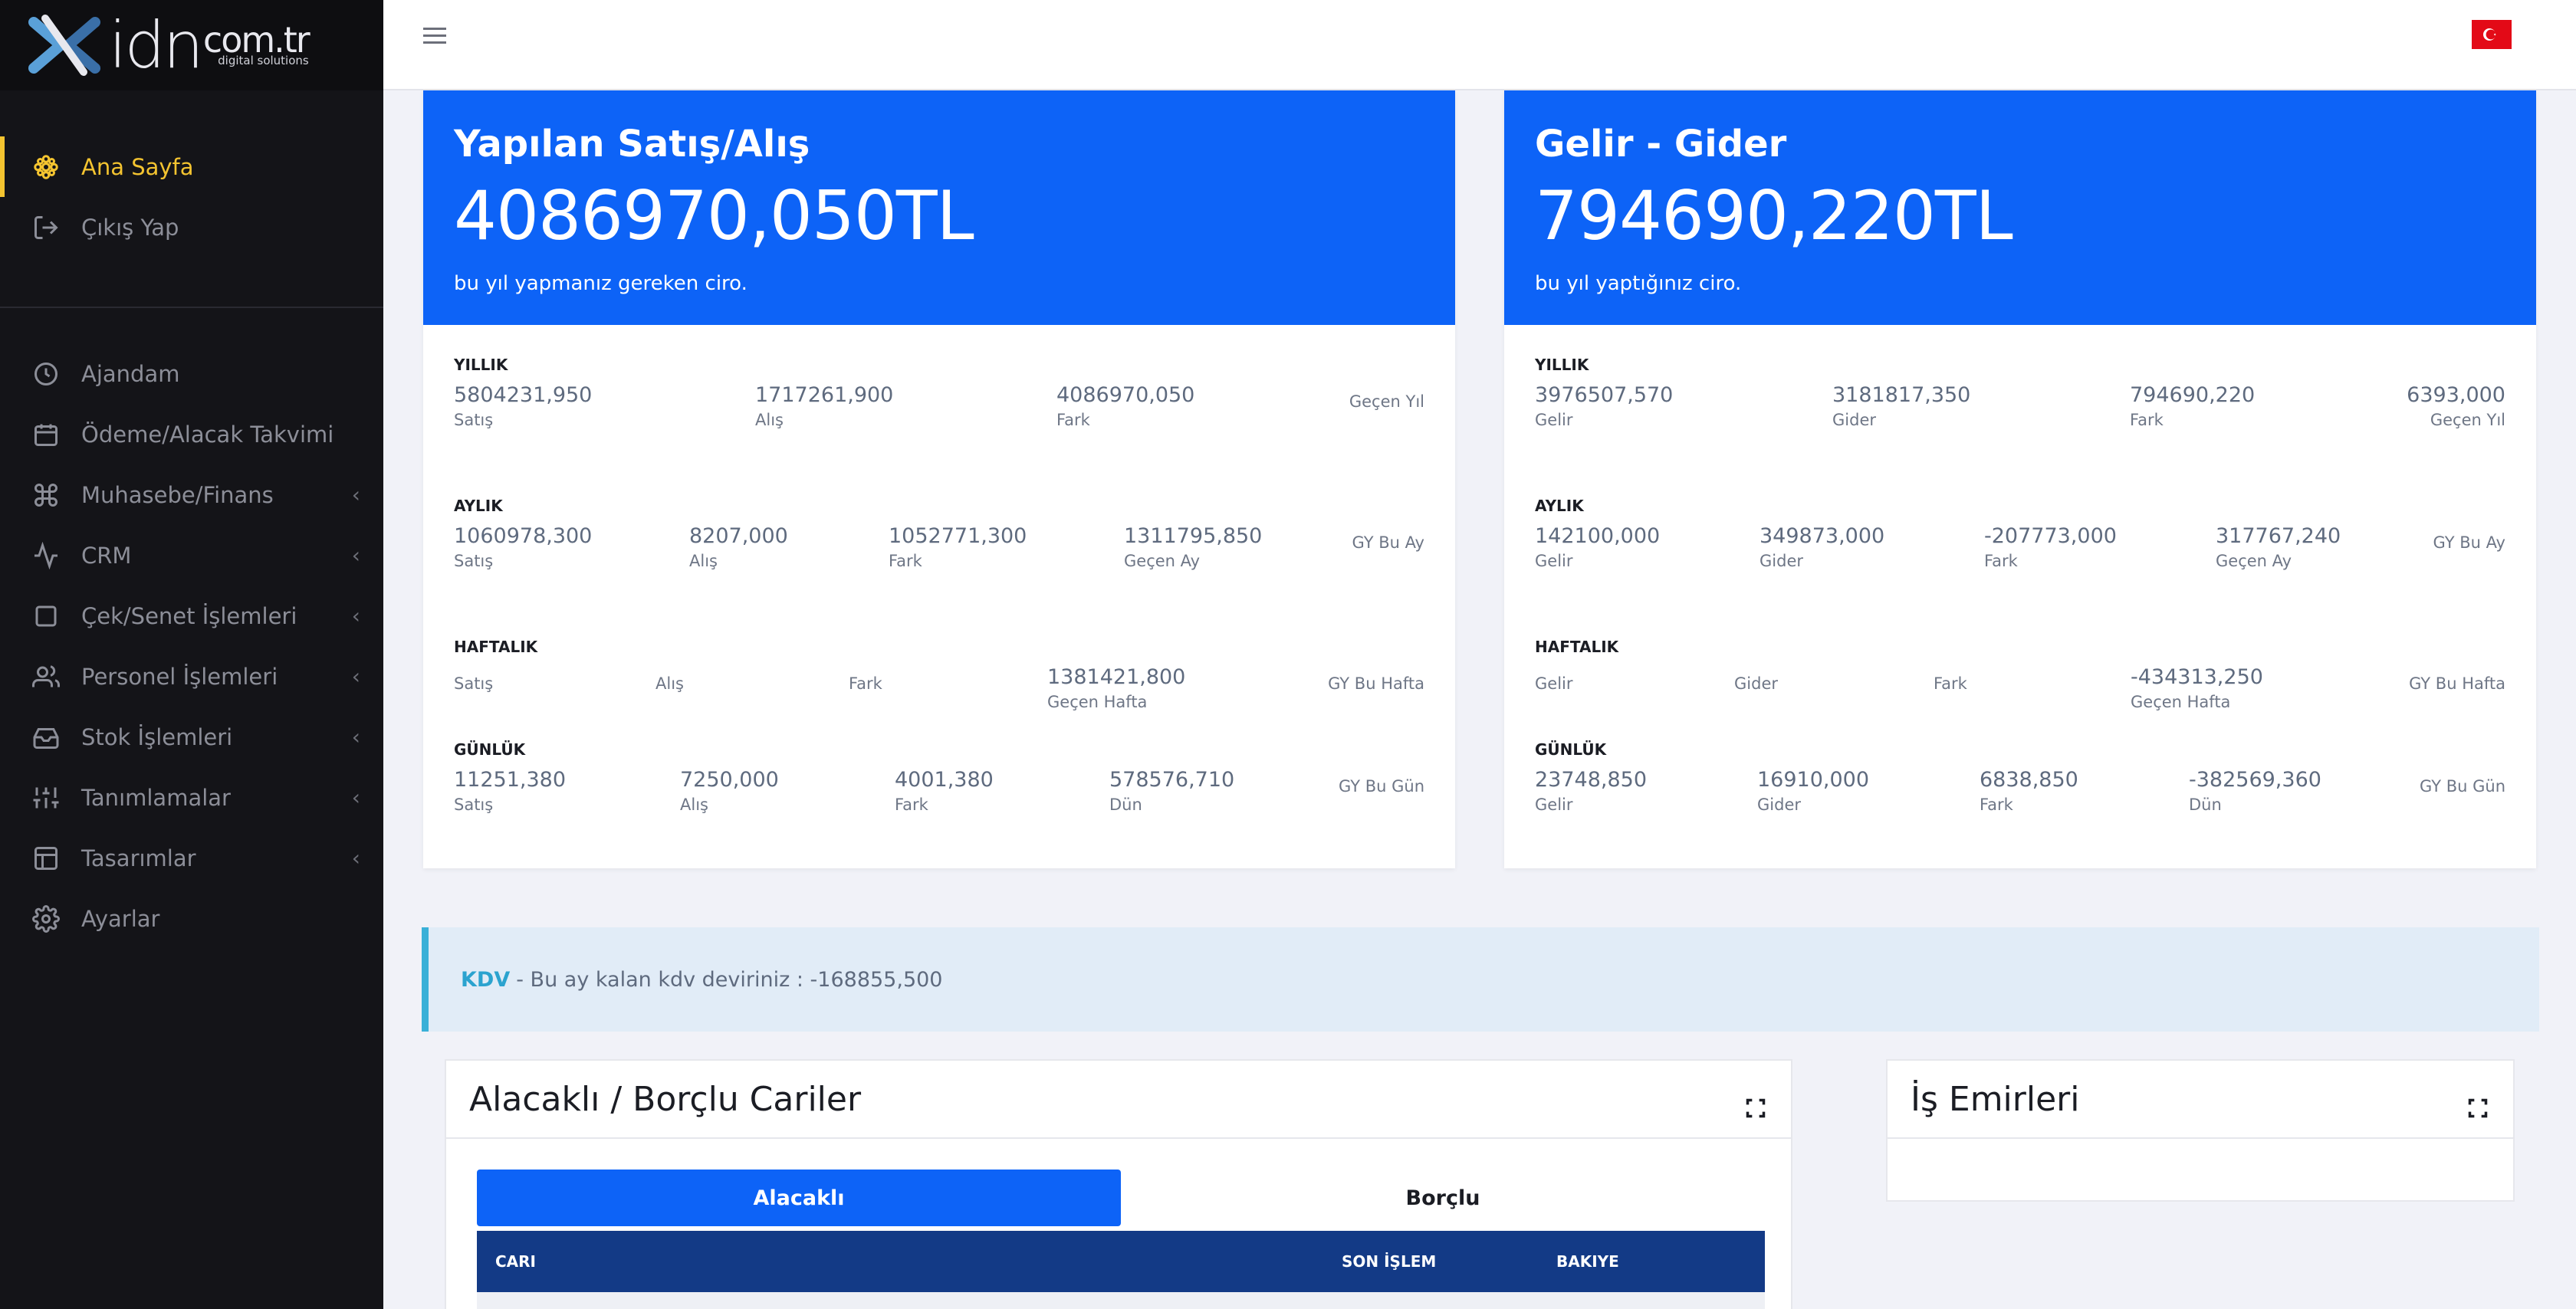 This screenshot has height=1309, width=2576. Describe the element at coordinates (138, 858) in the screenshot. I see `sidebar-item-label: Tasarımlar` at that location.